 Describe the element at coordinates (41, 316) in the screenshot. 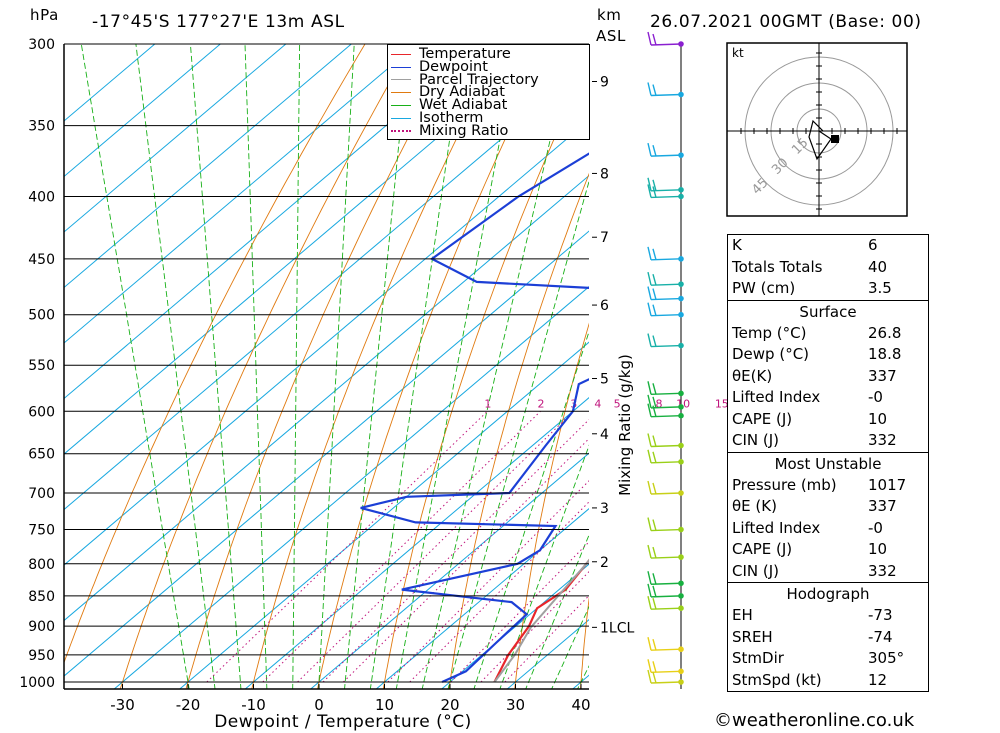

I see `pressure-tick-label: 500` at that location.